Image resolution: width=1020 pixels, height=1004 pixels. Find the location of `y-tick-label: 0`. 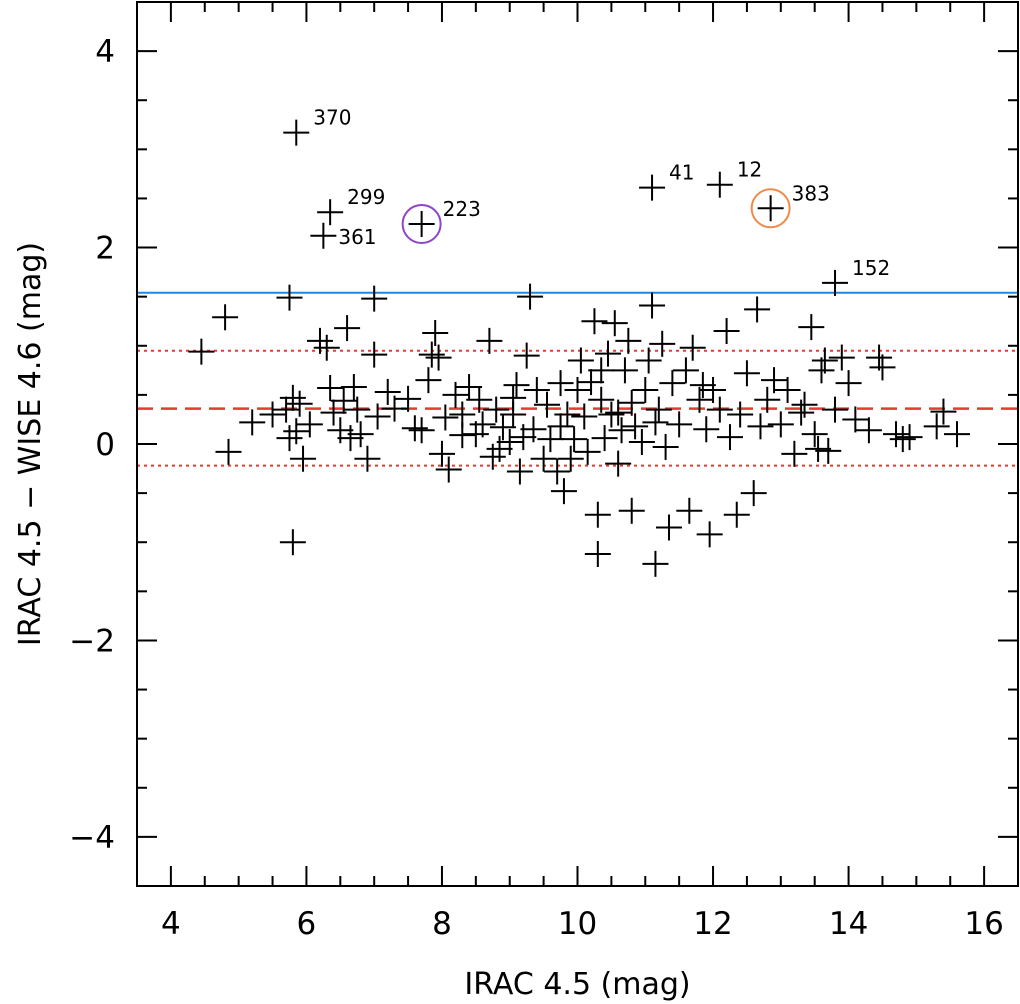

y-tick-label: 0 is located at coordinates (105, 445).